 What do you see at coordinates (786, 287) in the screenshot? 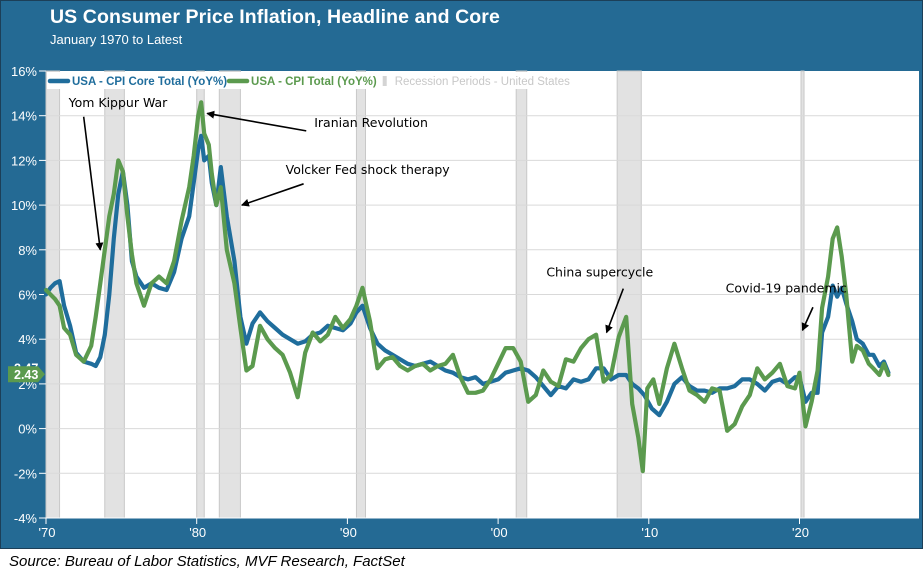
I see `annotation-label: Covid-19 pandemic` at bounding box center [786, 287].